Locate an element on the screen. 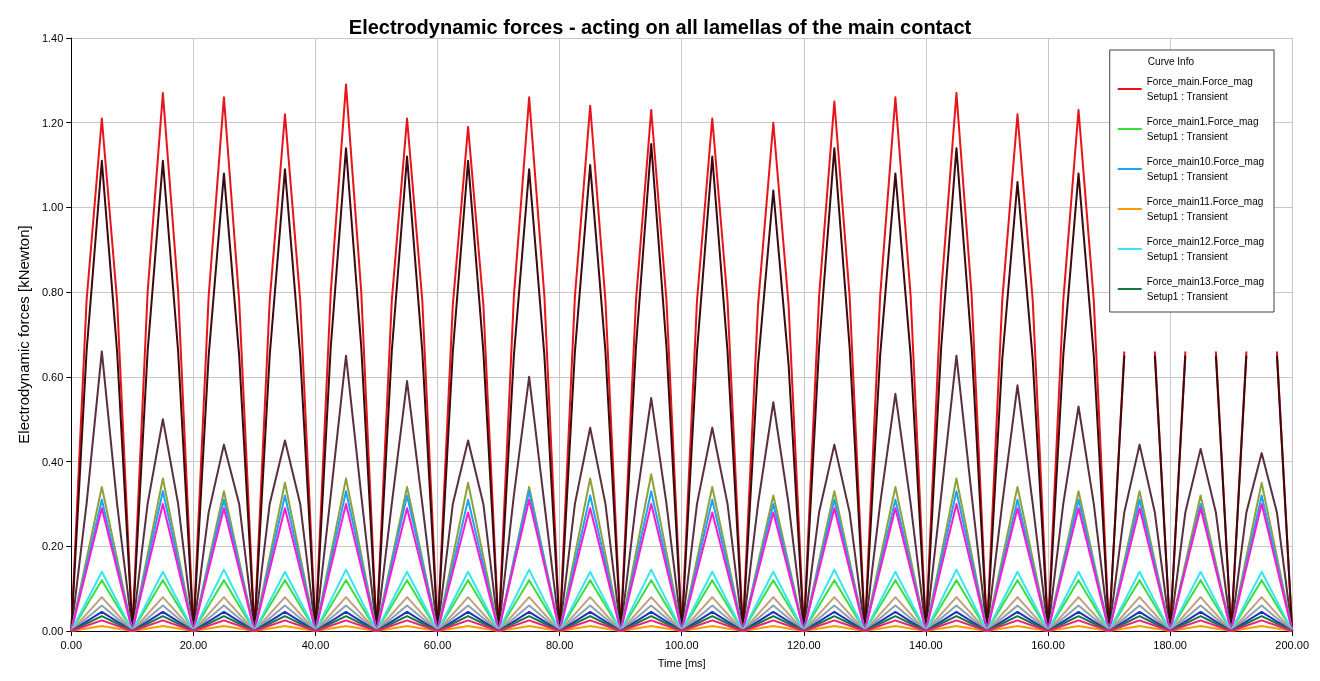 This screenshot has width=1320, height=681. y-axis-title: Electrodynamic forces [kNewton] is located at coordinates (23, 334).